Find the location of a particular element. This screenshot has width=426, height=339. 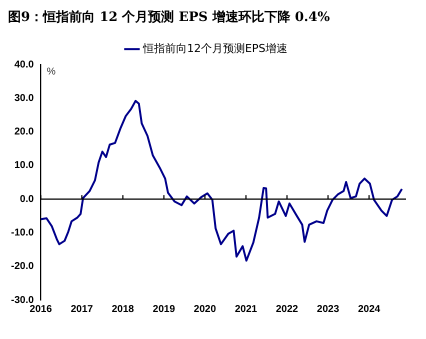

x-tick-label: 2024 is located at coordinates (369, 309).